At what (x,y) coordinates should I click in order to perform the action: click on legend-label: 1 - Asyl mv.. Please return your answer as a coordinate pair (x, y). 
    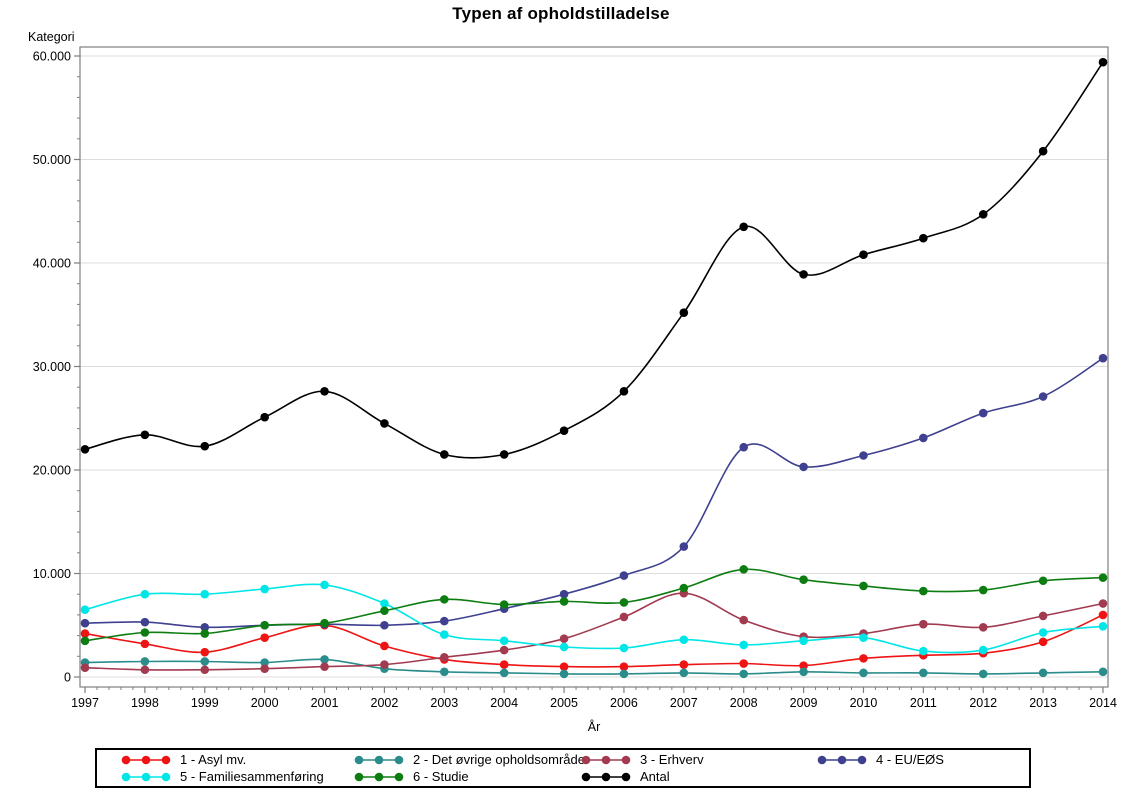
    Looking at the image, I should click on (213, 759).